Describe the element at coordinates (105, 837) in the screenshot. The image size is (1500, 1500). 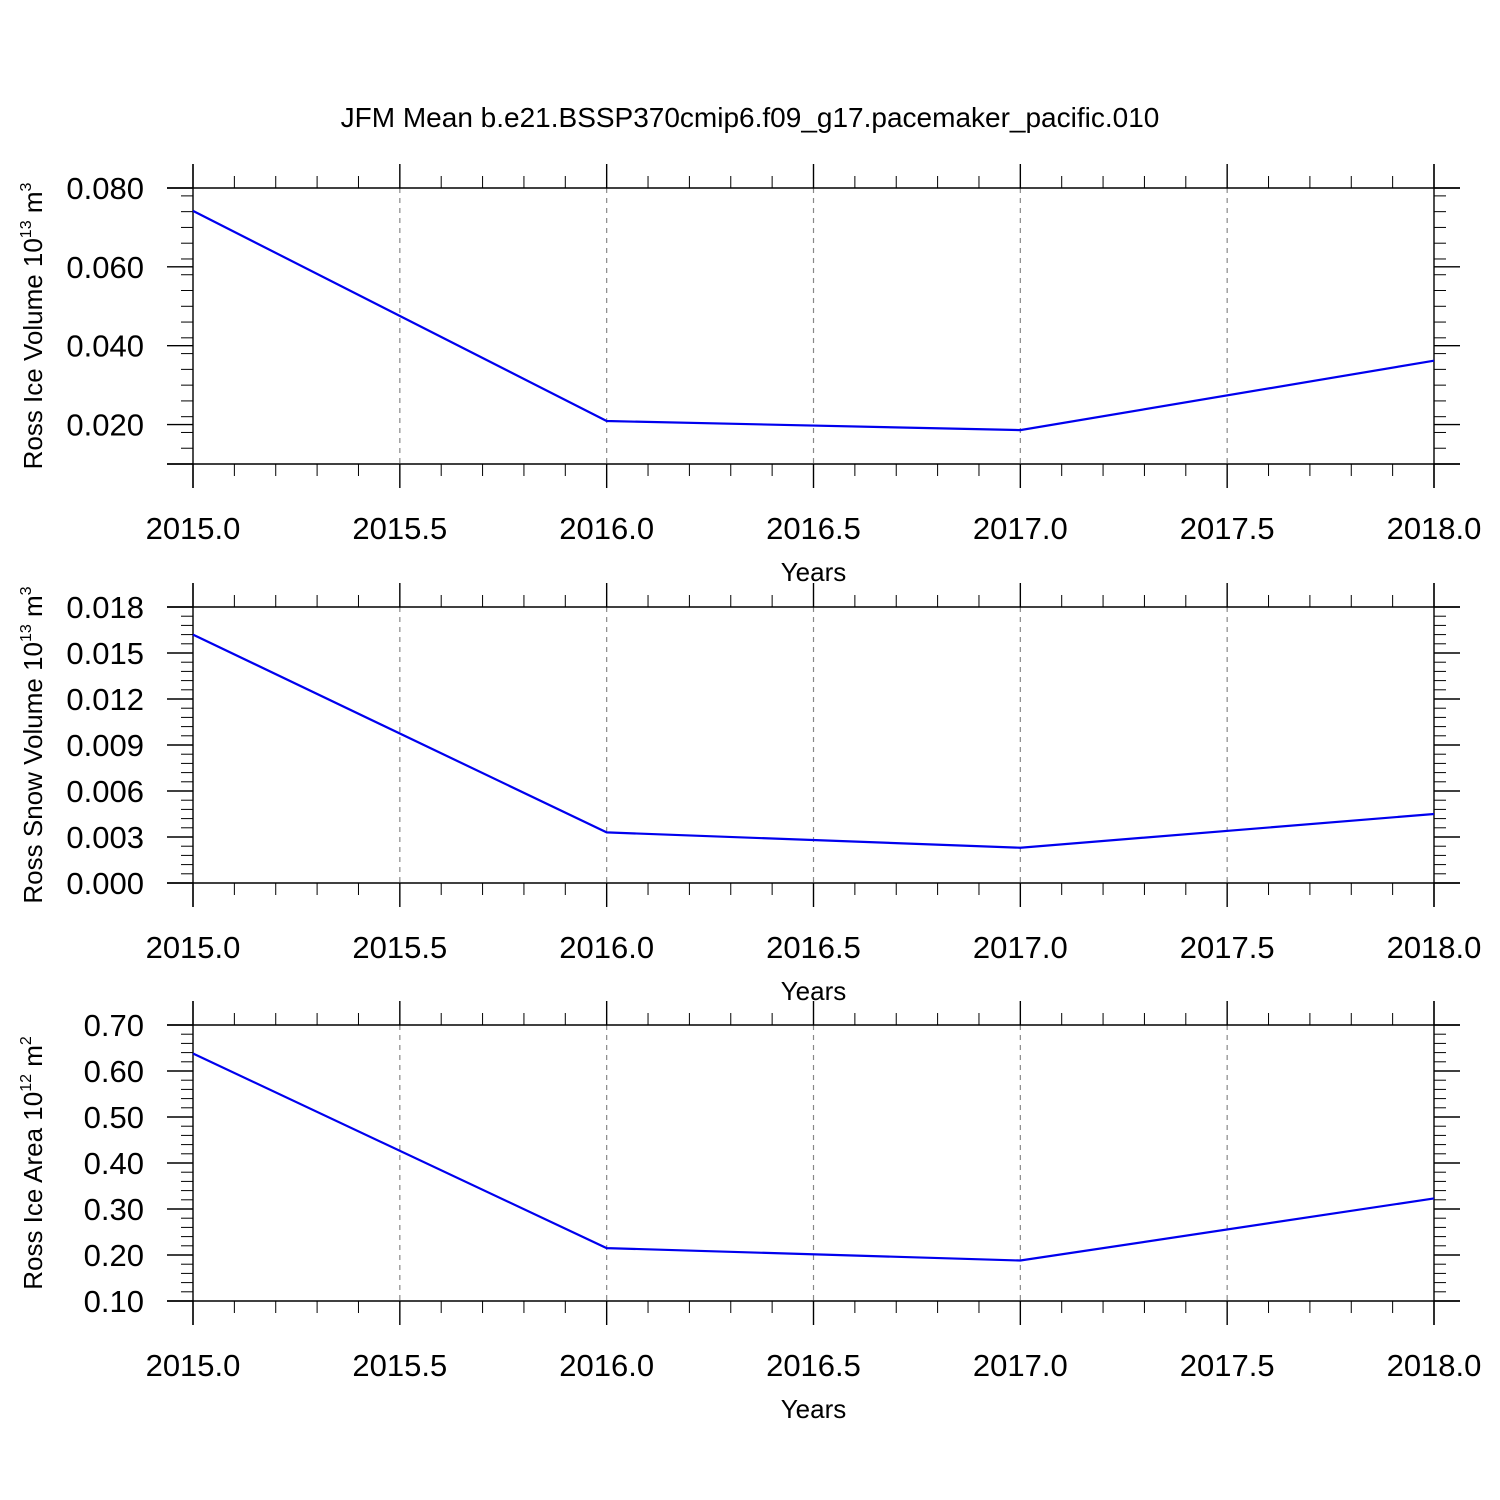
I see `y-tick-label: 0.003` at that location.